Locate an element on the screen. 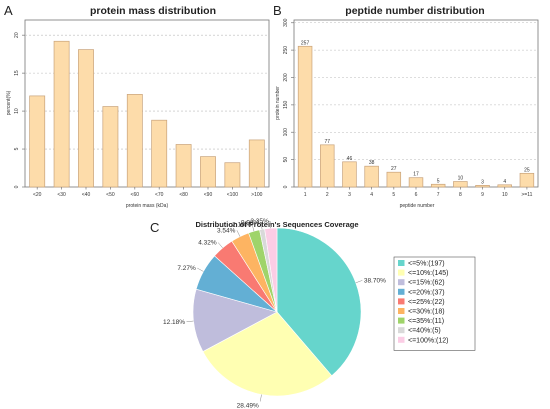  chart-b-data-label: 77 is located at coordinates (327, 142).